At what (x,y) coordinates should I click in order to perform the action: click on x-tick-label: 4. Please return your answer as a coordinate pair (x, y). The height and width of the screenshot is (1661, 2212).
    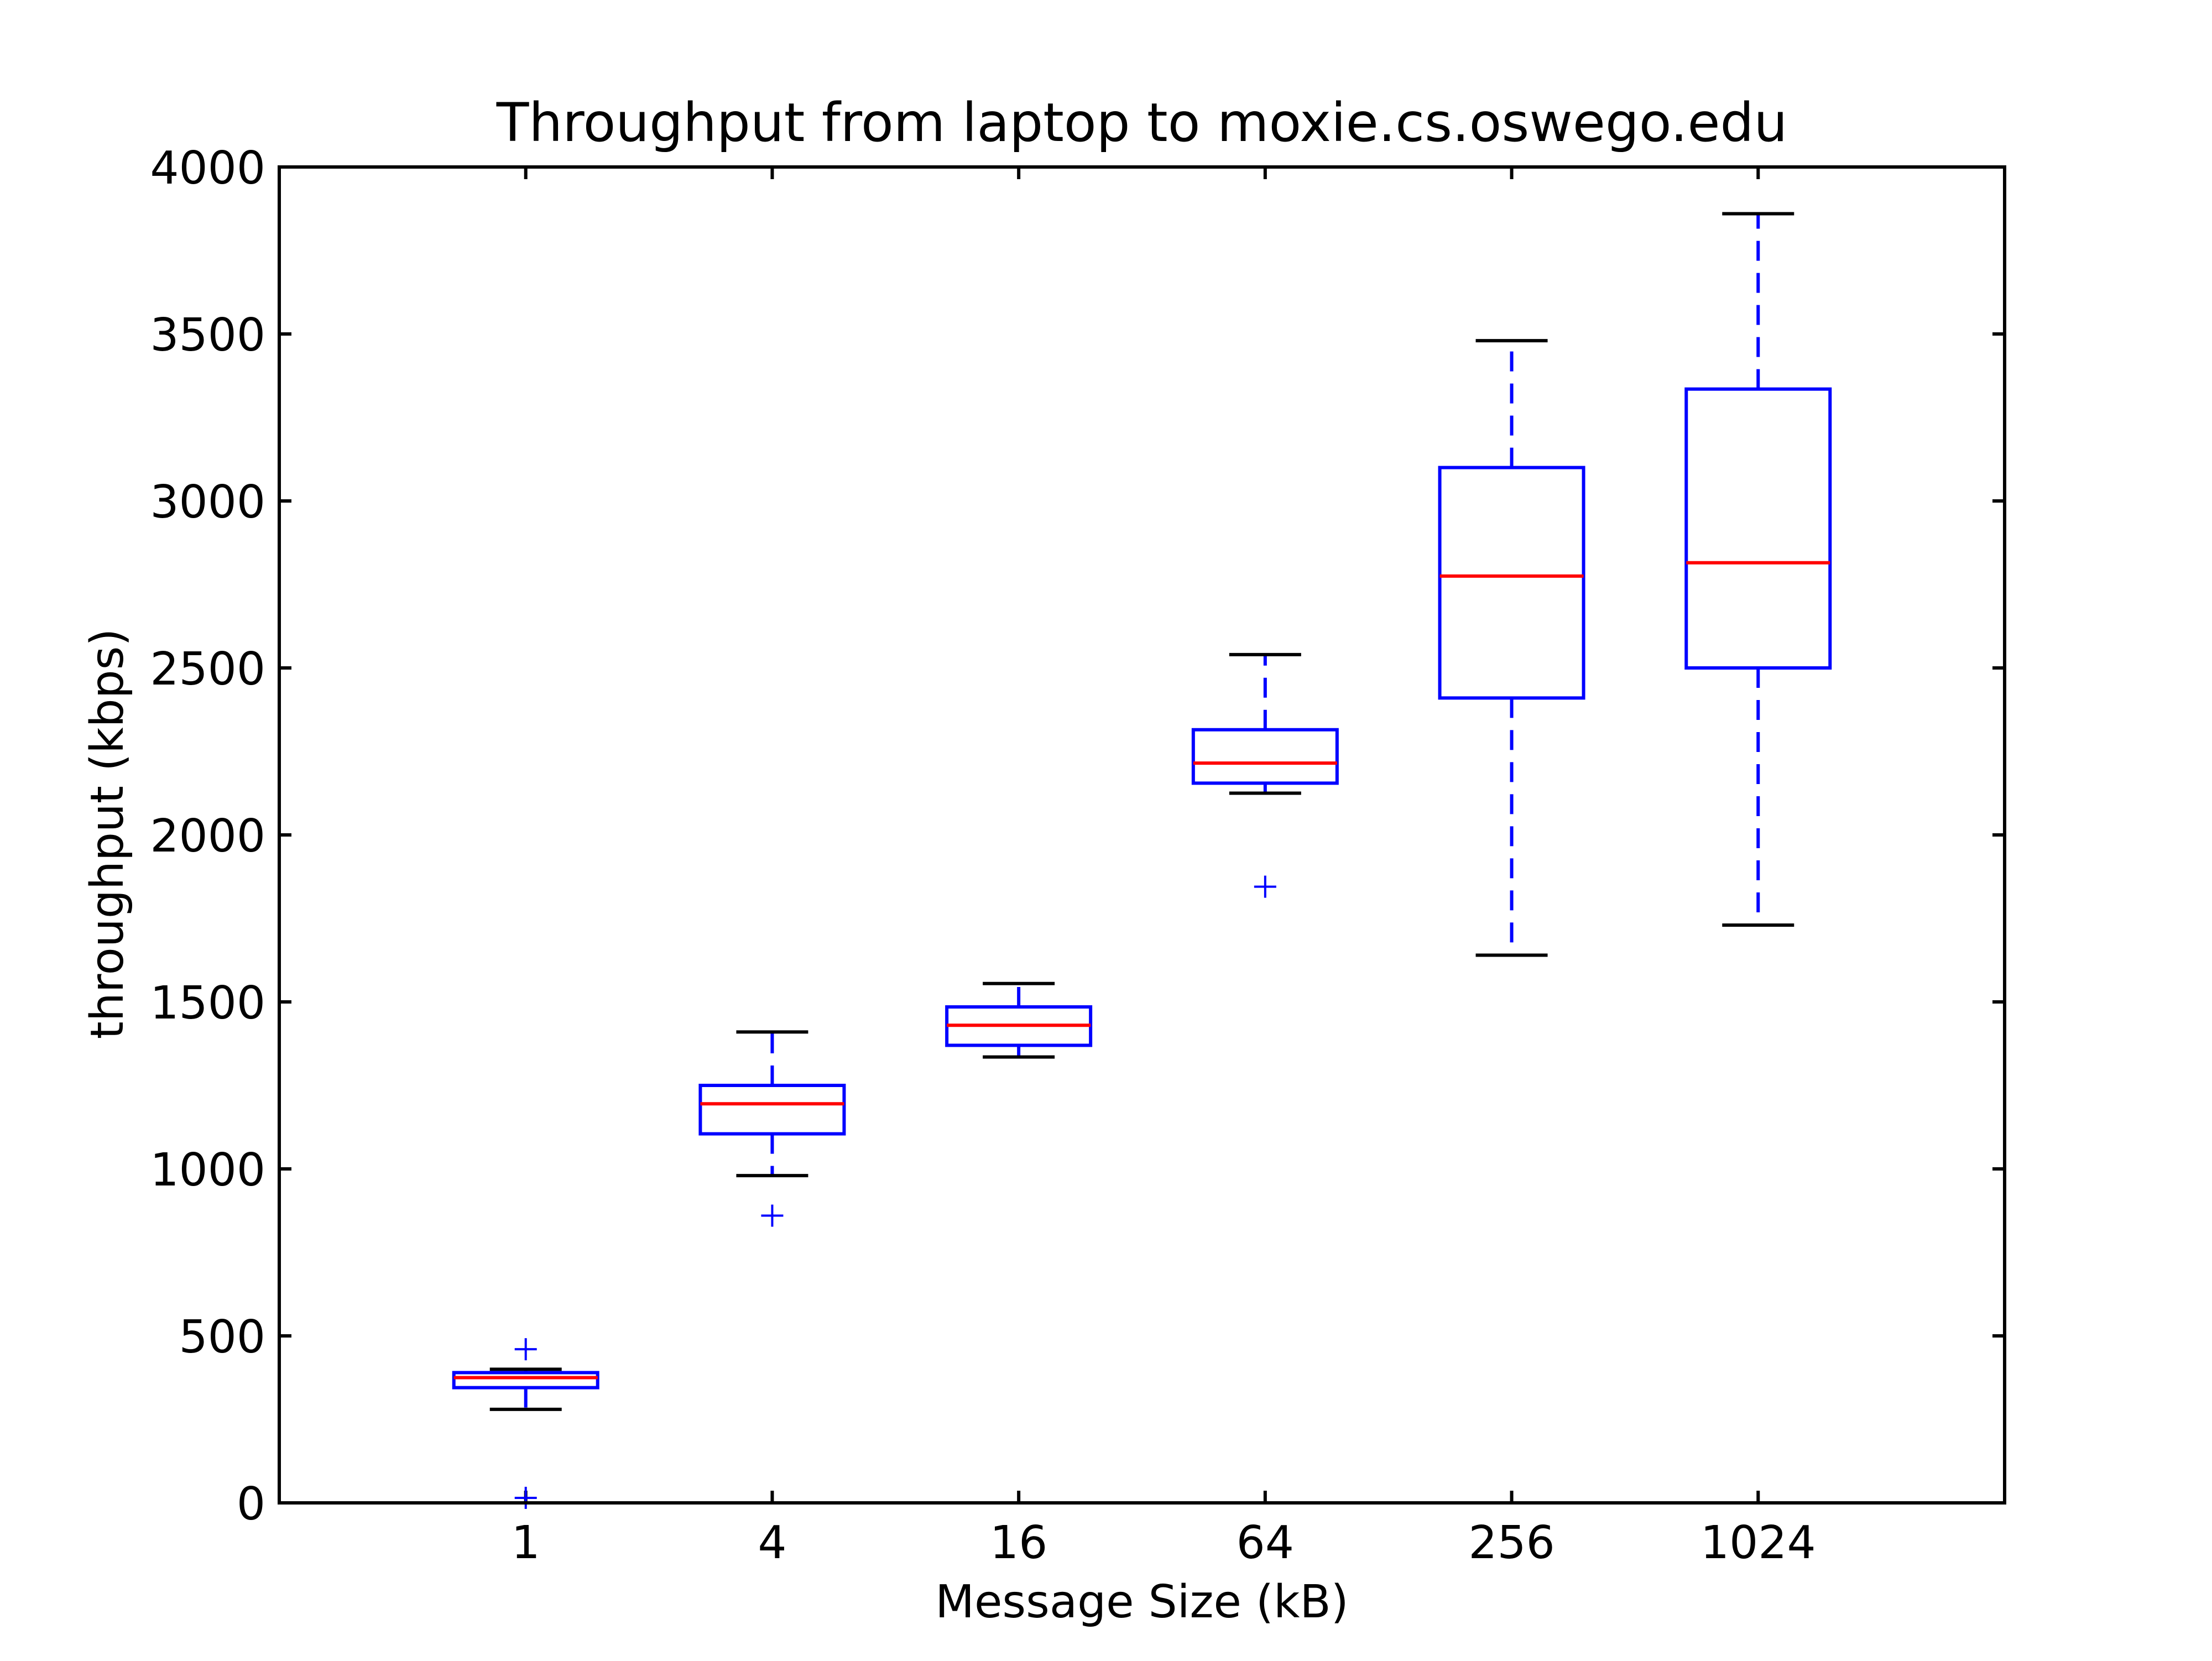
    Looking at the image, I should click on (772, 1543).